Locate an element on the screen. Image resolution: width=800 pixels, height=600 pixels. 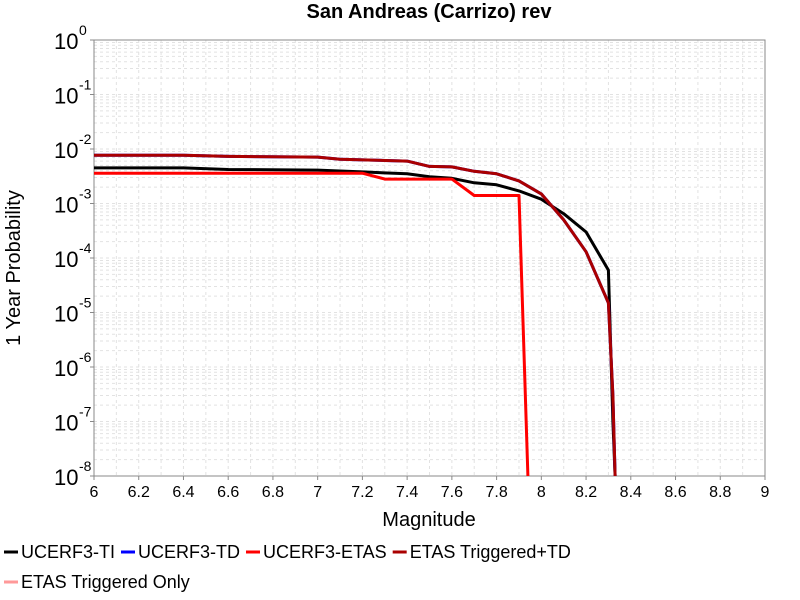
y-tick-label: 10 -1 is located at coordinates (73, 93).